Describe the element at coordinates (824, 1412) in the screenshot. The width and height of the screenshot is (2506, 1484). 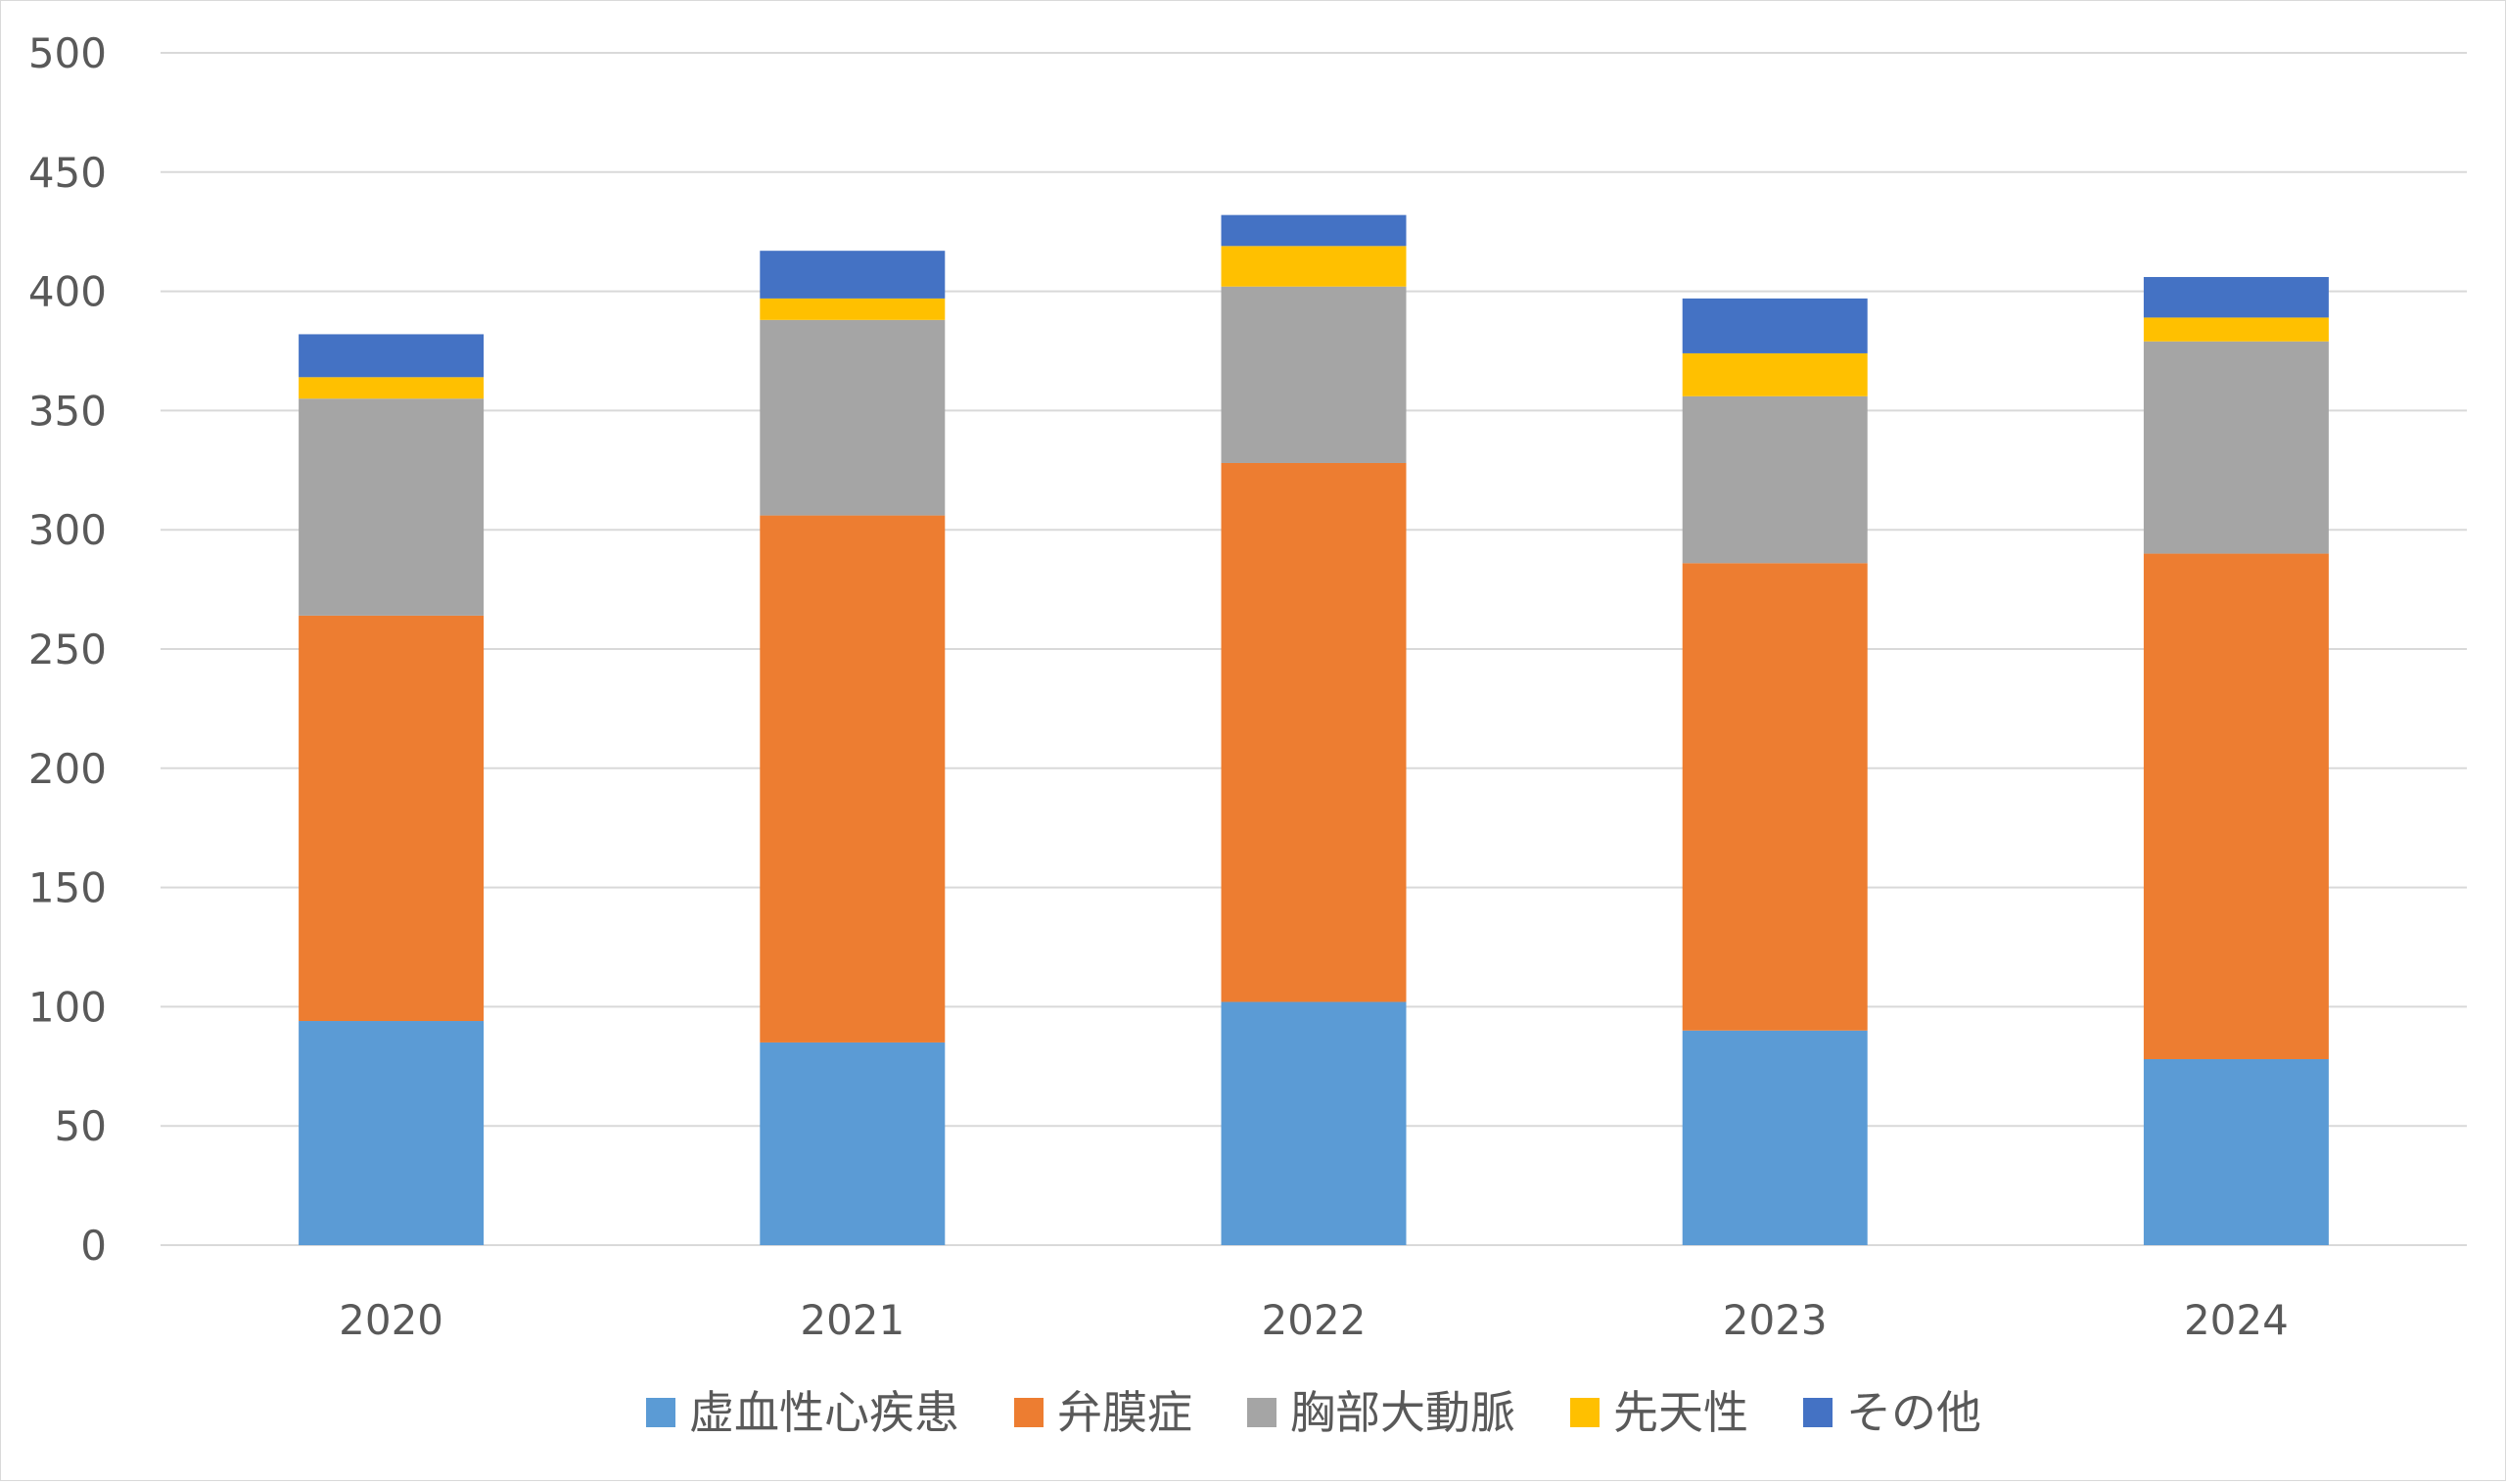
I see `legend-label: 虚血性心疾患` at that location.